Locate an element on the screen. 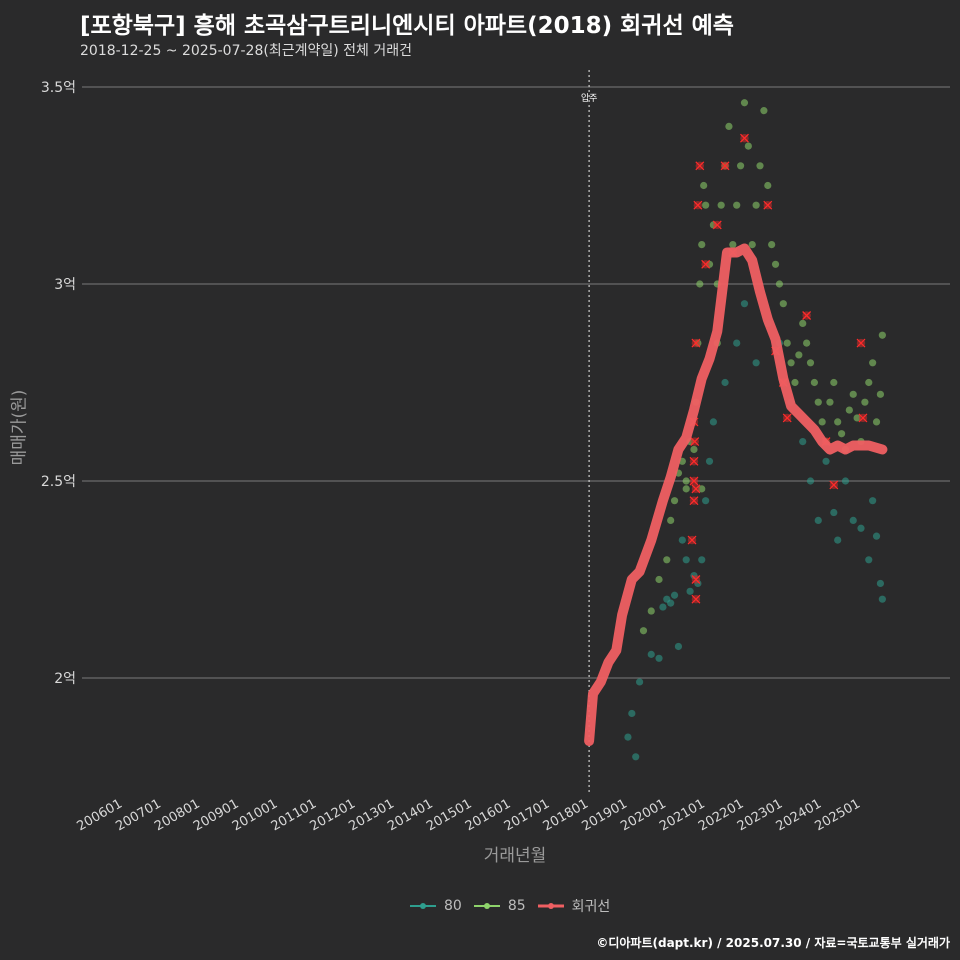  legend: 80 85 회귀선 is located at coordinates (510, 906).